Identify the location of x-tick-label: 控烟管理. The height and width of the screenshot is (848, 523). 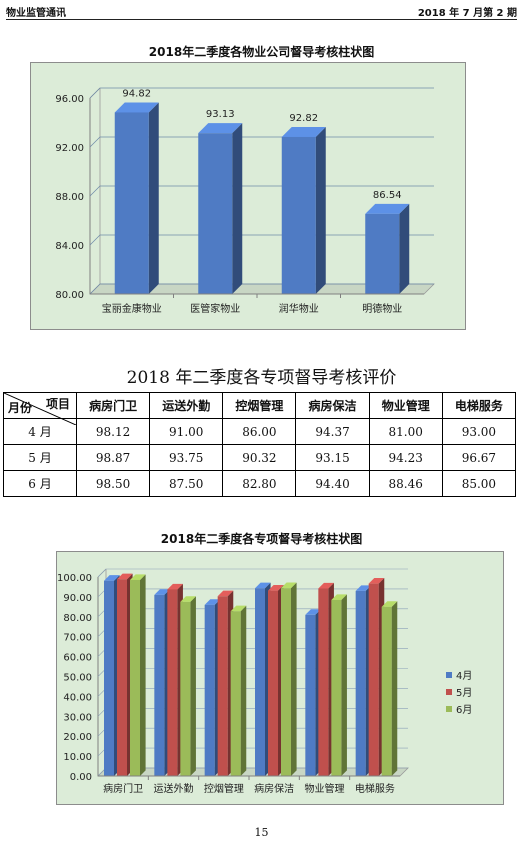
(224, 788).